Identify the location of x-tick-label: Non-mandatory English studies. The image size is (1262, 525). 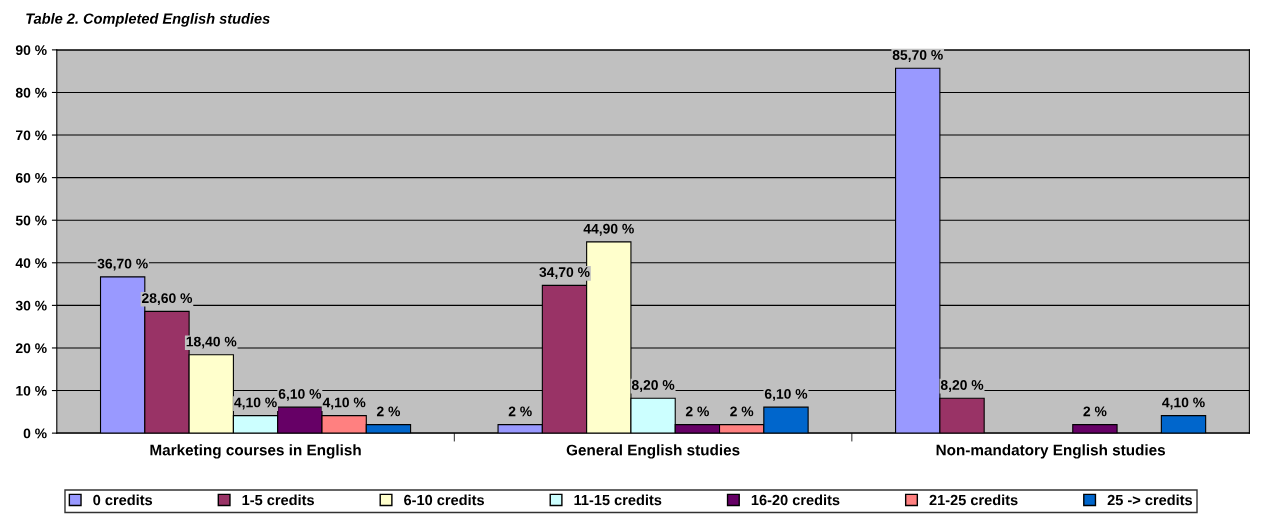
(1051, 451).